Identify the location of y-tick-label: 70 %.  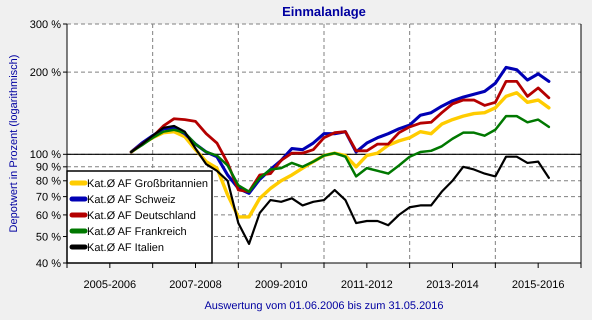
(49, 197).